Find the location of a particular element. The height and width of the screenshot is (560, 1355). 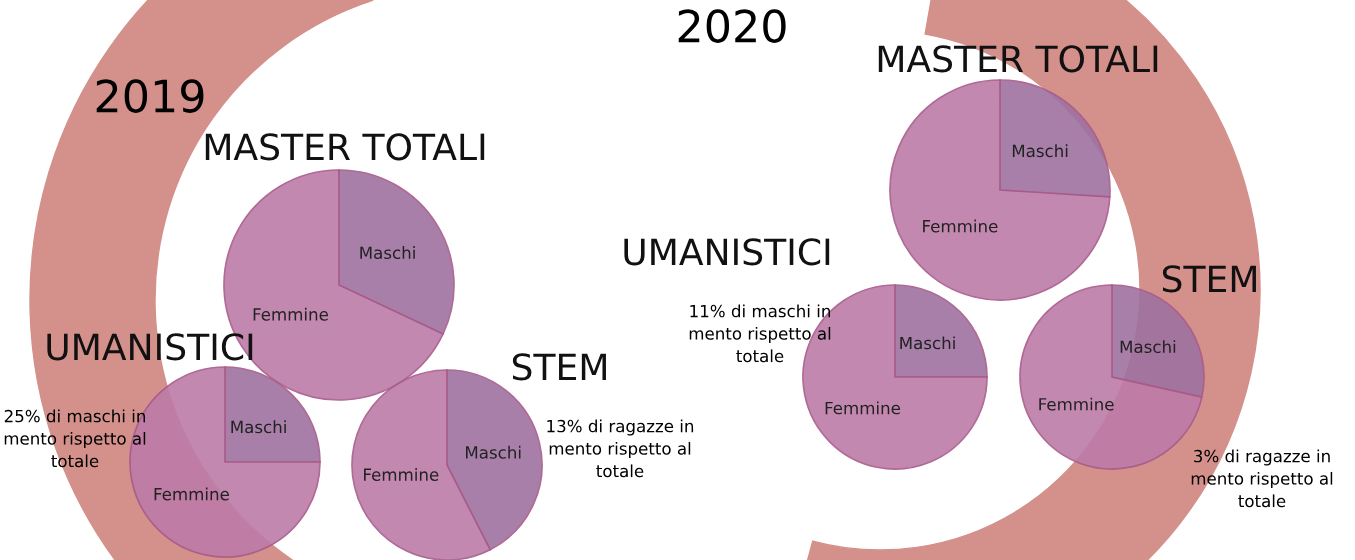

text: 2019 is located at coordinates (150, 96).